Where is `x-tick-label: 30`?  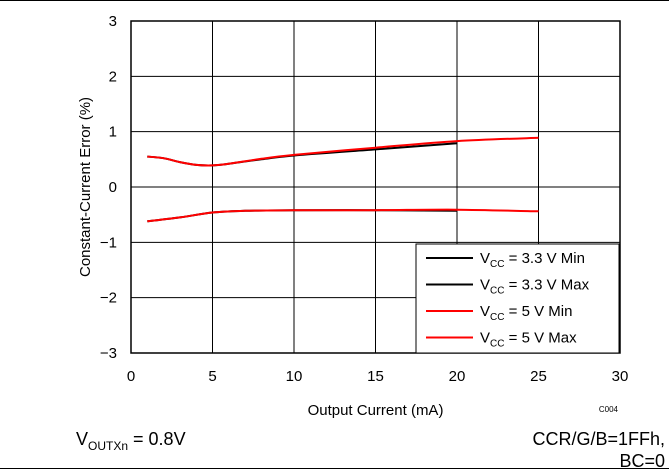 x-tick-label: 30 is located at coordinates (620, 376).